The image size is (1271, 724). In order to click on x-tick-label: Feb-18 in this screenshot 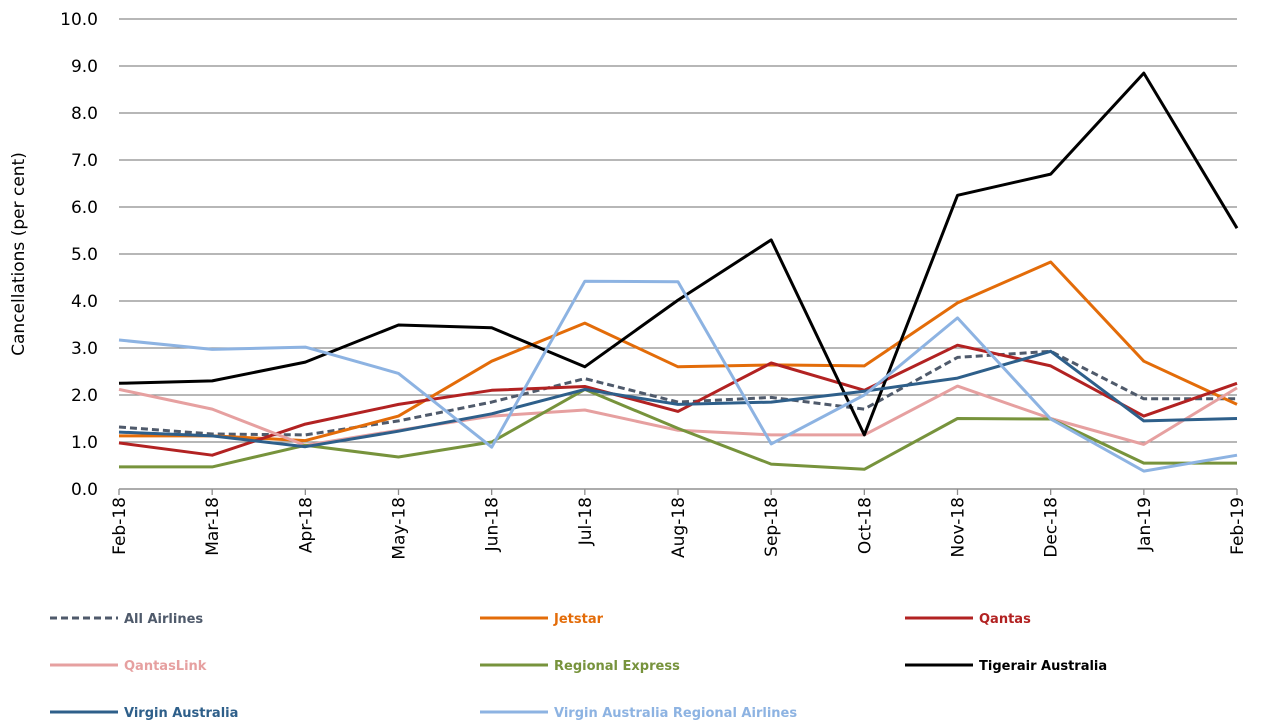, I will do `click(120, 526)`.